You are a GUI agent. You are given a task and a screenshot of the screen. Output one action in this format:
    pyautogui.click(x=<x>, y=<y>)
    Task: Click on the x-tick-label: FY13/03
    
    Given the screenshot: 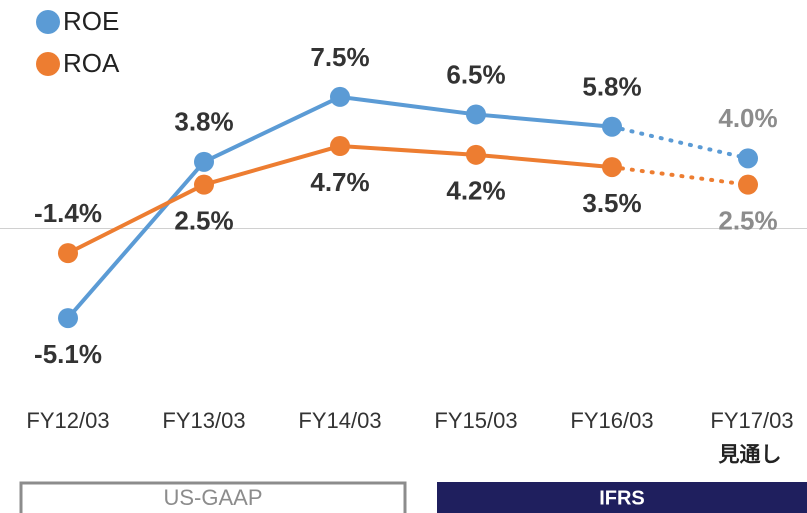 What is the action you would take?
    pyautogui.click(x=203, y=420)
    